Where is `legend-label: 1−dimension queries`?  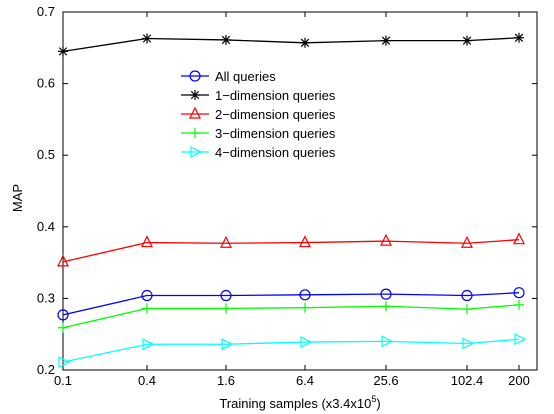 legend-label: 1−dimension queries is located at coordinates (275, 95).